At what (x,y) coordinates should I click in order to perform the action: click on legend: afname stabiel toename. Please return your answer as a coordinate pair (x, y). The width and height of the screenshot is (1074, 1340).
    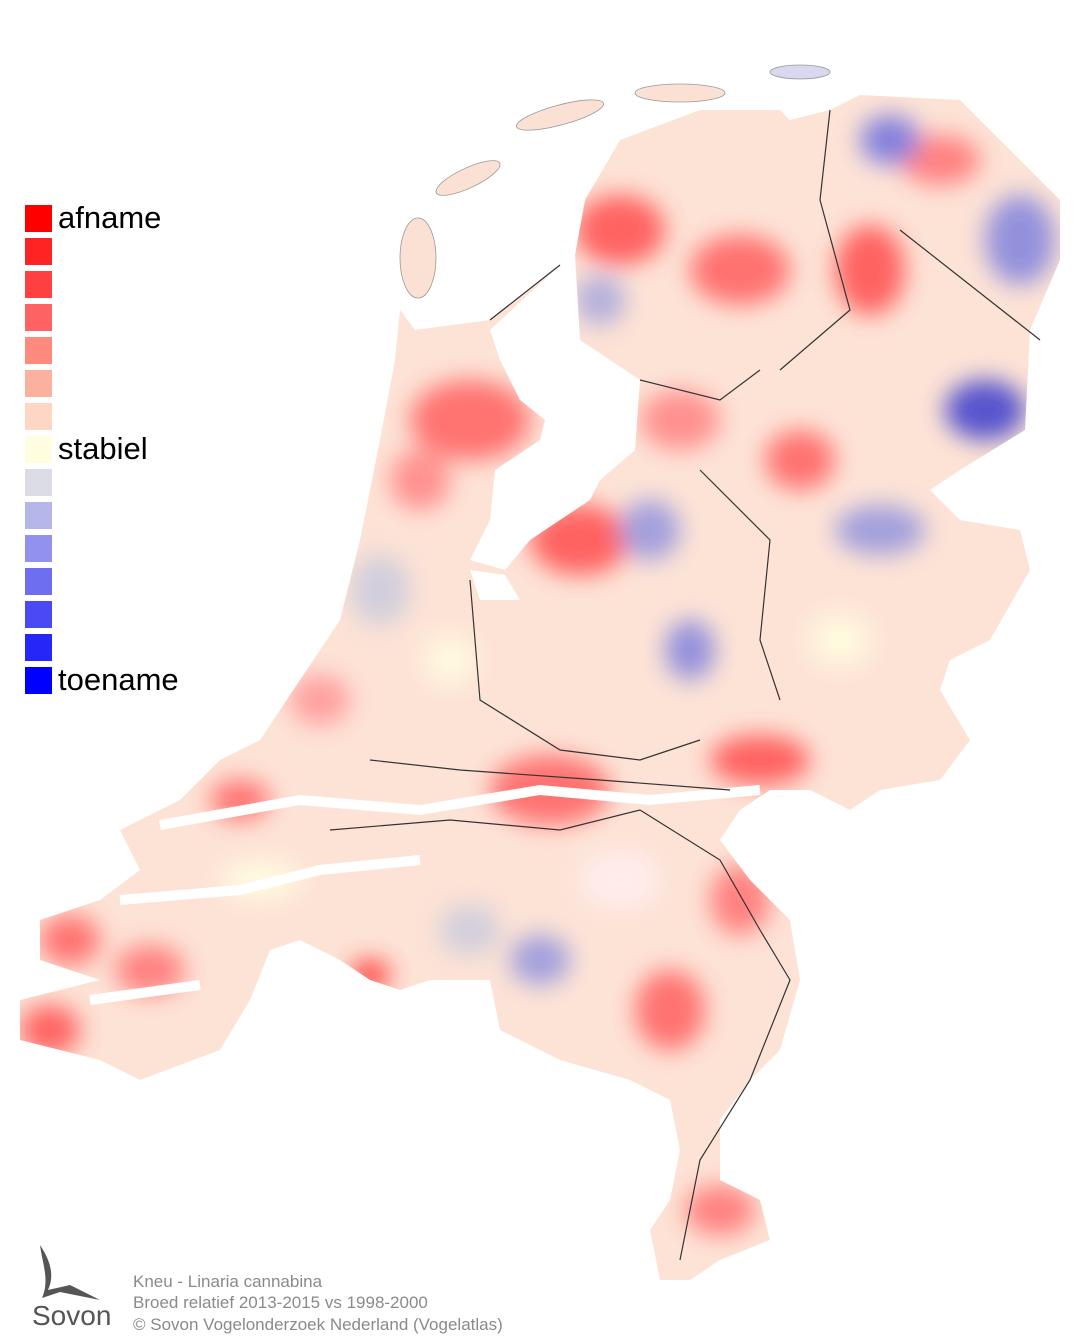
    Looking at the image, I should click on (102, 448).